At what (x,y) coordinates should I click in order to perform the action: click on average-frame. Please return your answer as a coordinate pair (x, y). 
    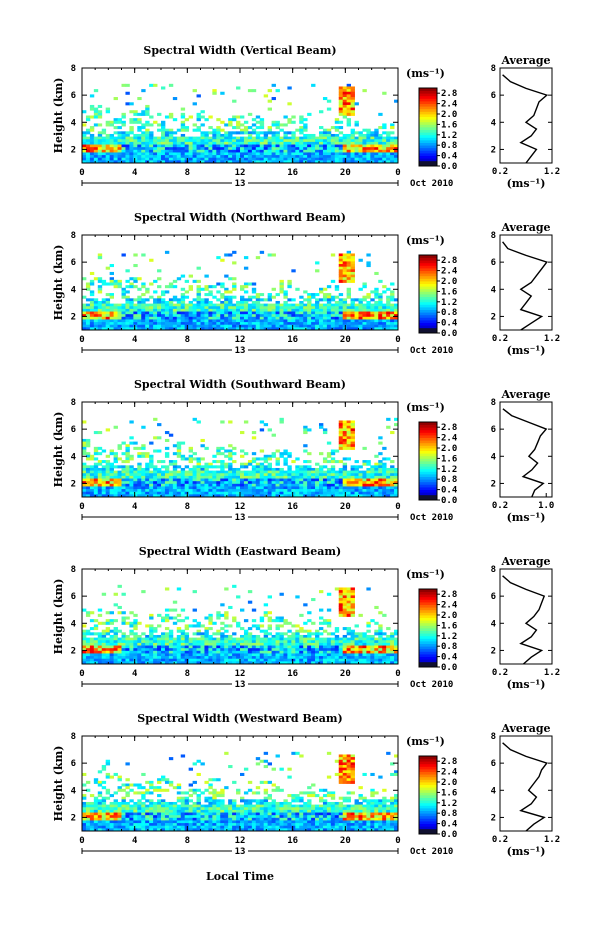
    Looking at the image, I should click on (526, 282).